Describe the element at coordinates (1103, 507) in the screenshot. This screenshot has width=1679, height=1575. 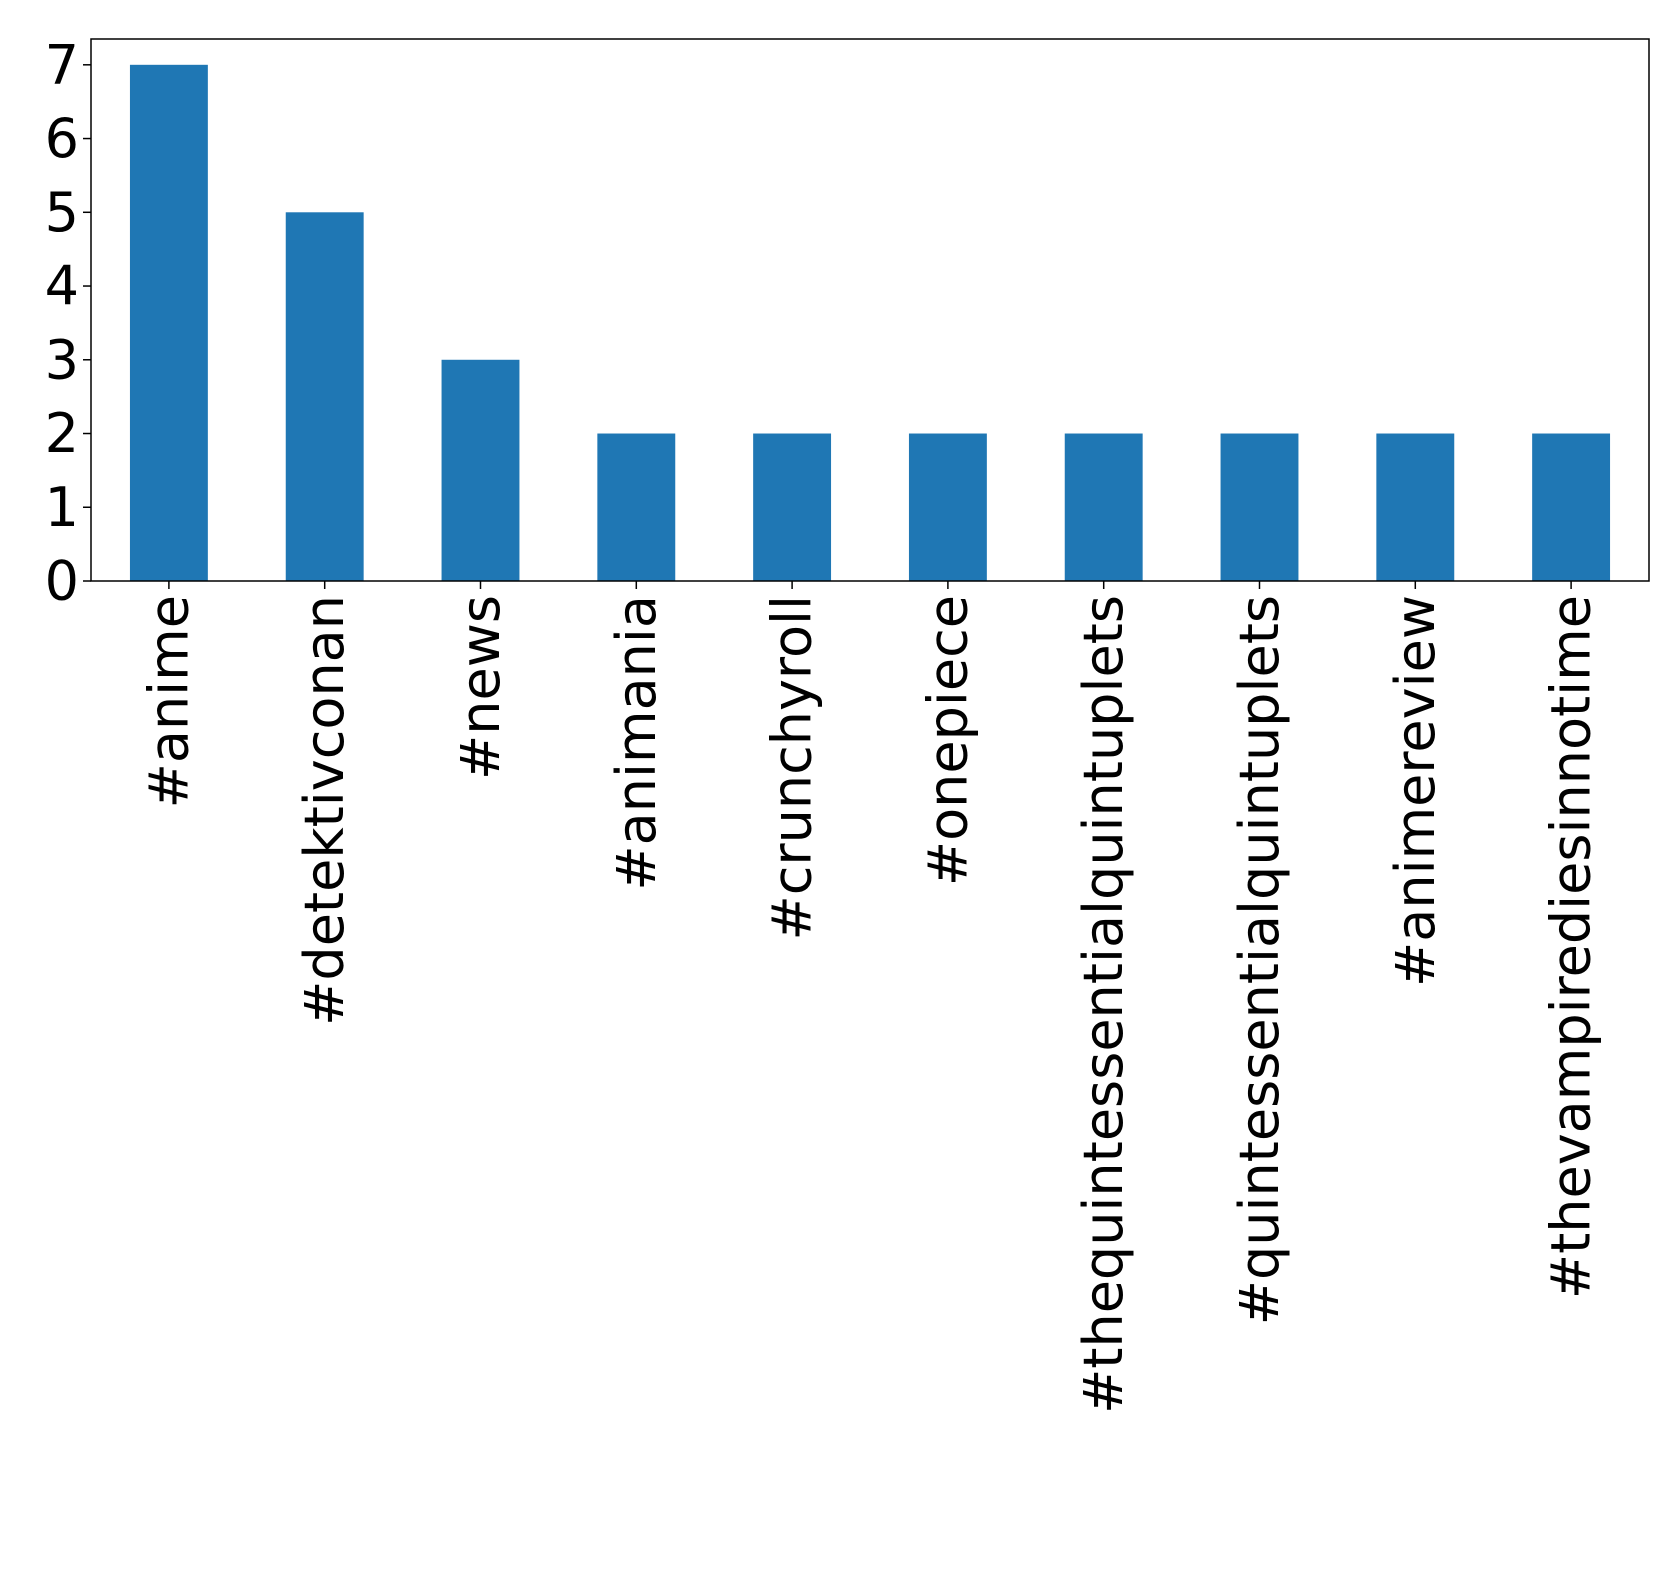
I see `bar-thequintessentialquintuplets` at that location.